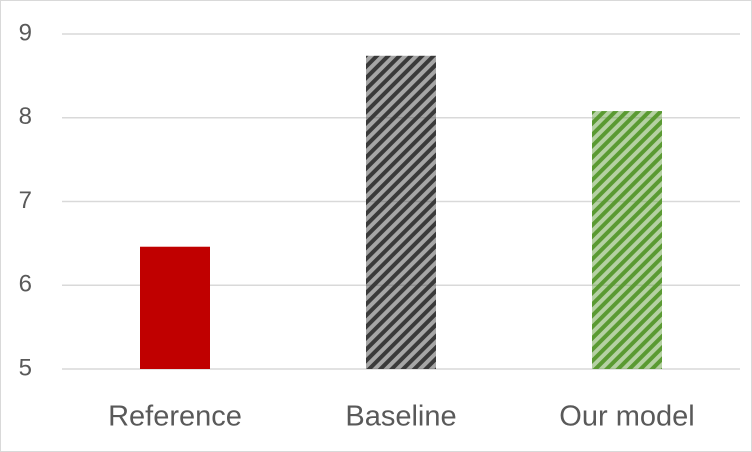 The width and height of the screenshot is (752, 452). Describe the element at coordinates (25, 200) in the screenshot. I see `y-tick-label: 7` at that location.